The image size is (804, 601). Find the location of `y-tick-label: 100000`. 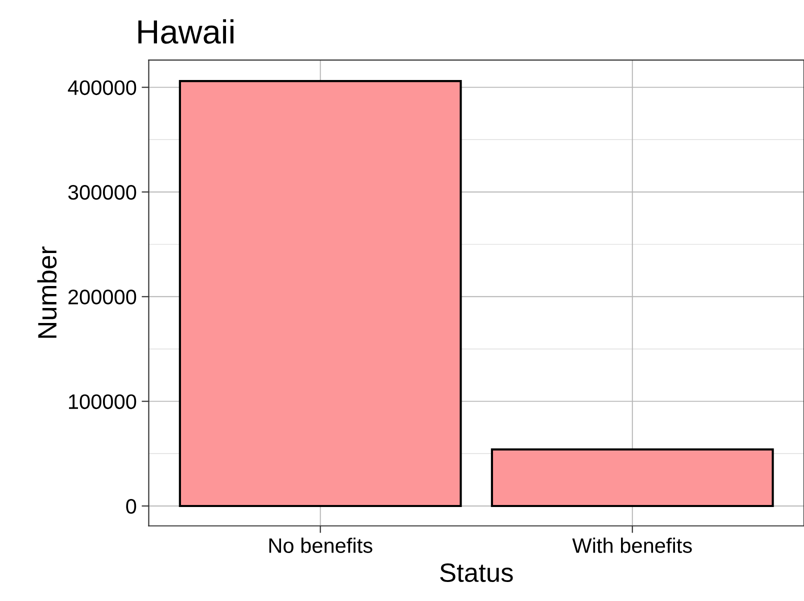

y-tick-label: 100000 is located at coordinates (102, 402).